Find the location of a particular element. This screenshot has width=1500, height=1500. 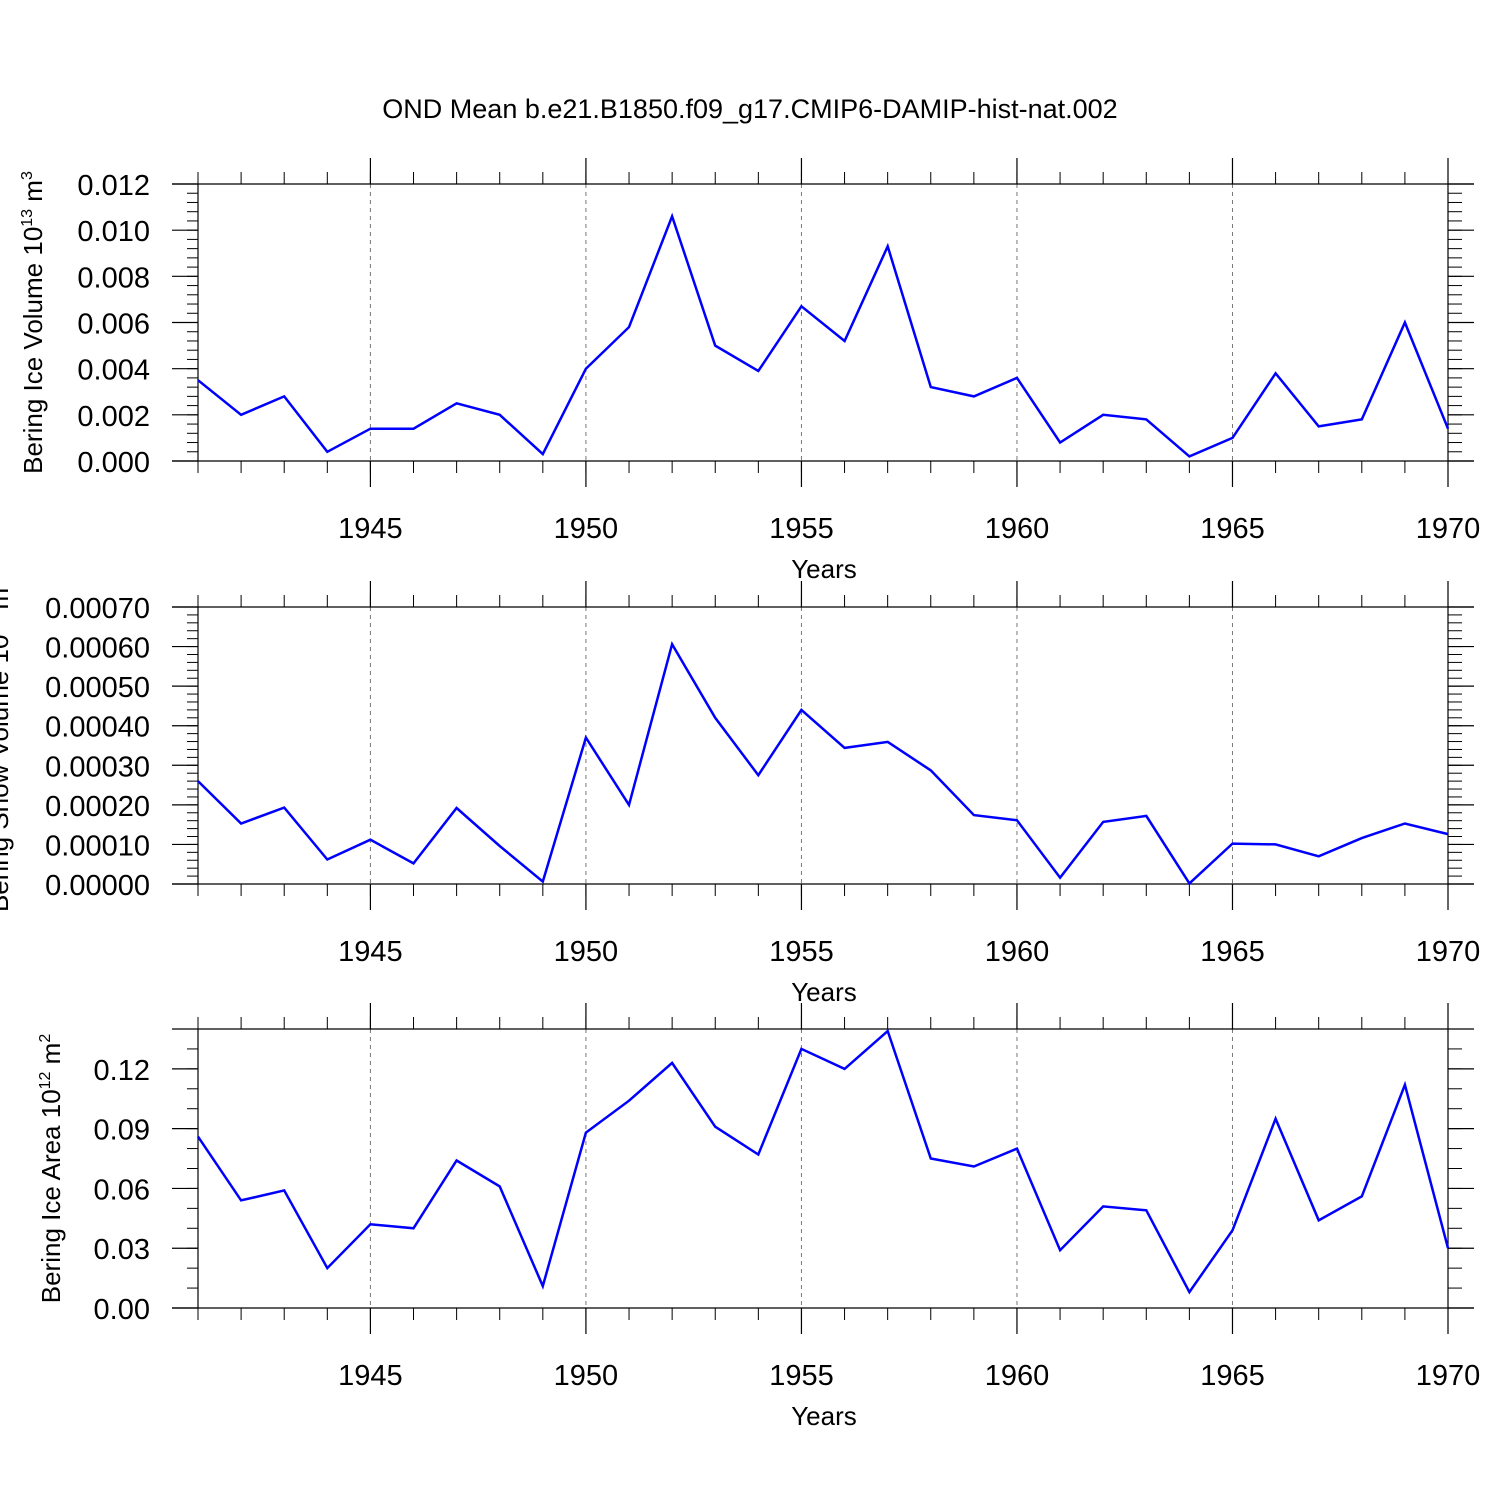

y-axis-label: Bering Ice Volume 1013 m3 is located at coordinates (33, 322).